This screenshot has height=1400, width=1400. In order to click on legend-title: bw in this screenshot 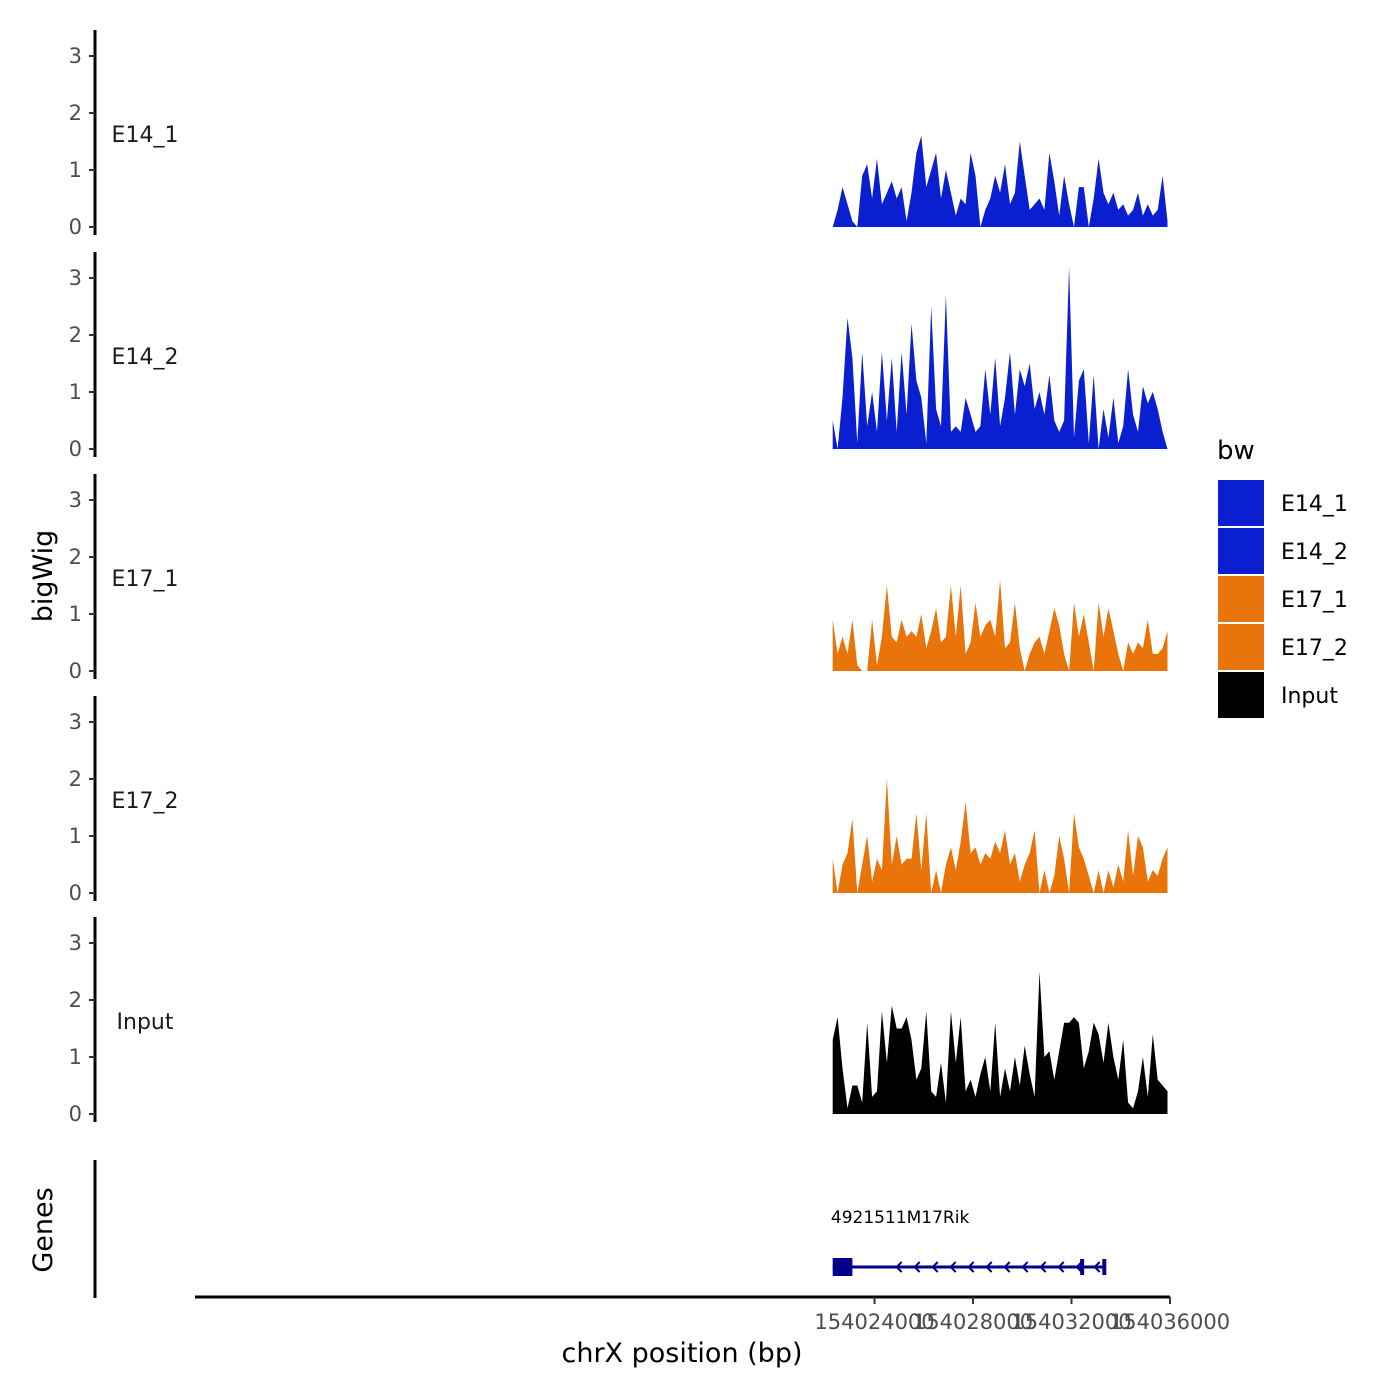, I will do `click(1236, 451)`.